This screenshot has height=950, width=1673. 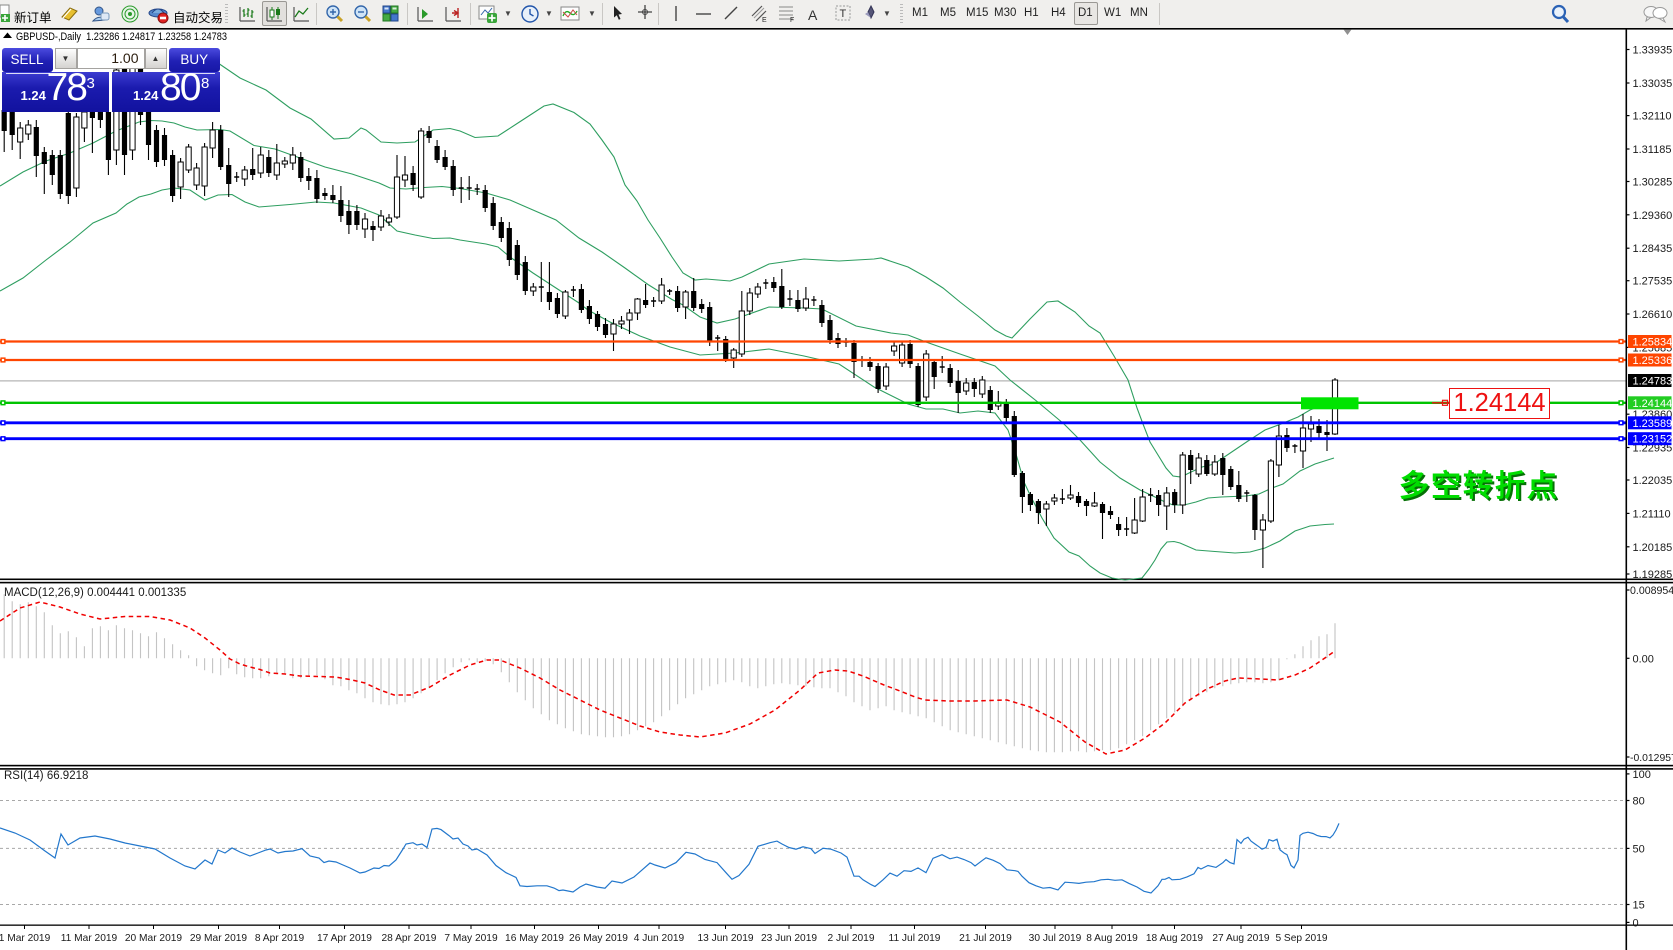 What do you see at coordinates (46, 776) in the screenshot?
I see `svg-text: RSI(14) 66.9218` at bounding box center [46, 776].